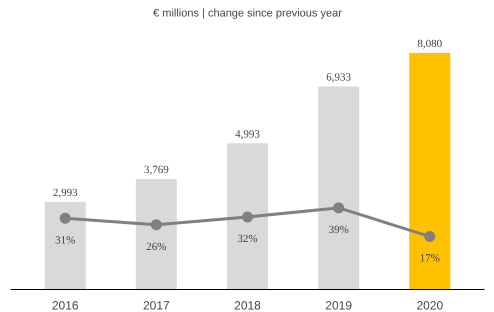  Describe the element at coordinates (338, 230) in the screenshot. I see `data-label: 39%` at that location.